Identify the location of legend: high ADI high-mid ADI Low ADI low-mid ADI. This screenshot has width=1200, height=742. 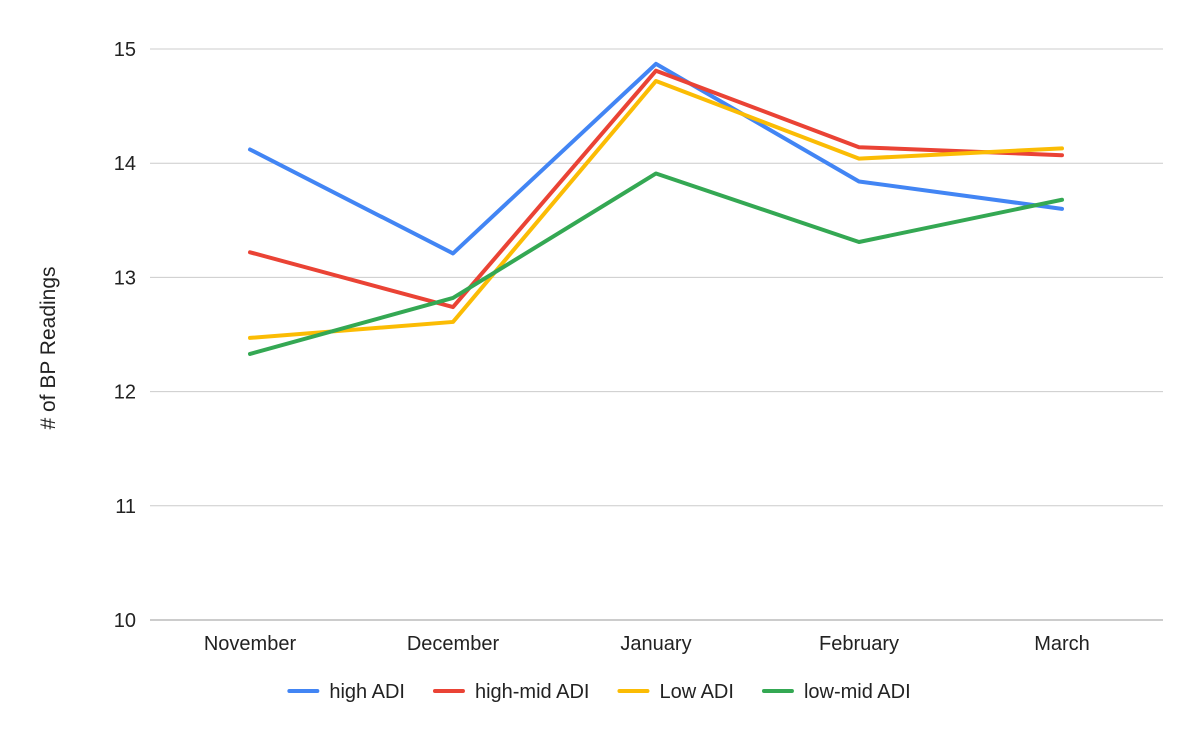
(599, 692).